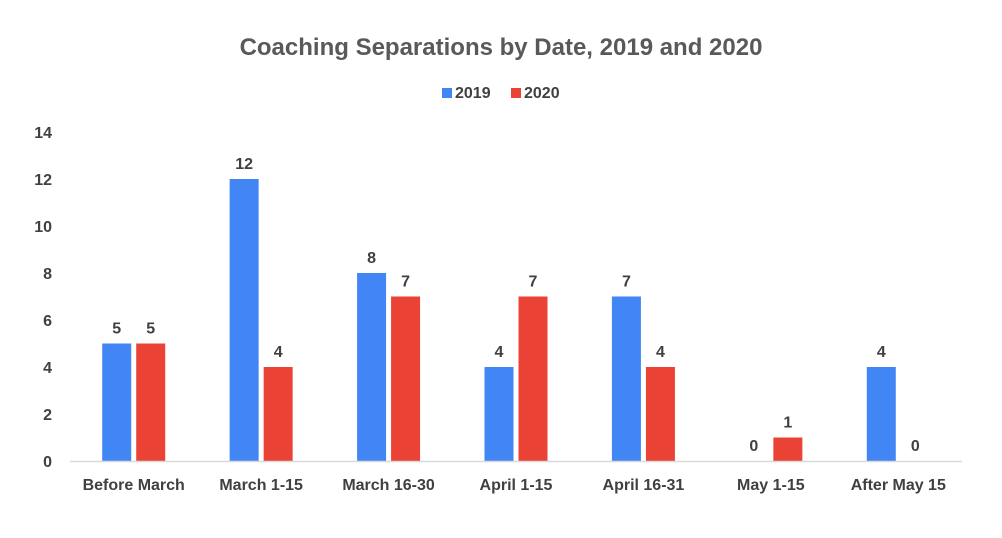 This screenshot has width=1002, height=538. What do you see at coordinates (150, 329) in the screenshot?
I see `data-label-2020-0: 5` at bounding box center [150, 329].